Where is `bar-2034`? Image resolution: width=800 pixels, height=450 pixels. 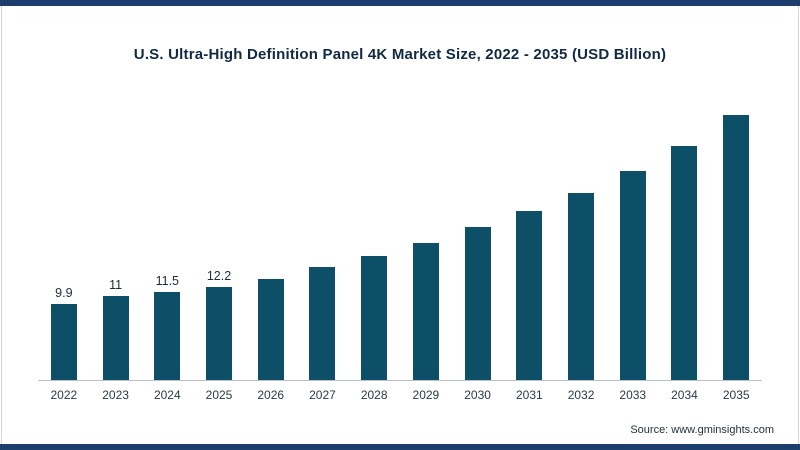
bar-2034 is located at coordinates (684, 262).